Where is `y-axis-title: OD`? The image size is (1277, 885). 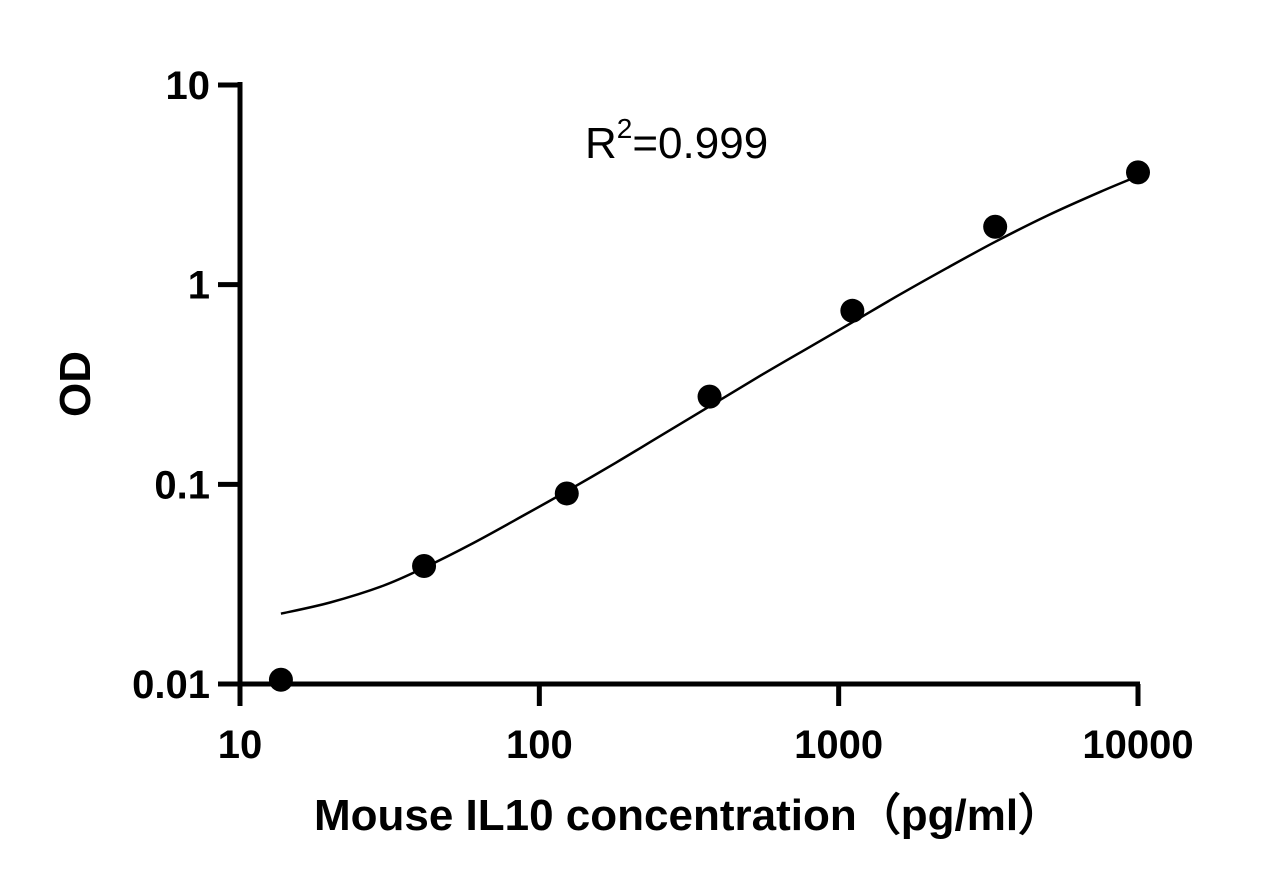
y-axis-title: OD is located at coordinates (75, 384).